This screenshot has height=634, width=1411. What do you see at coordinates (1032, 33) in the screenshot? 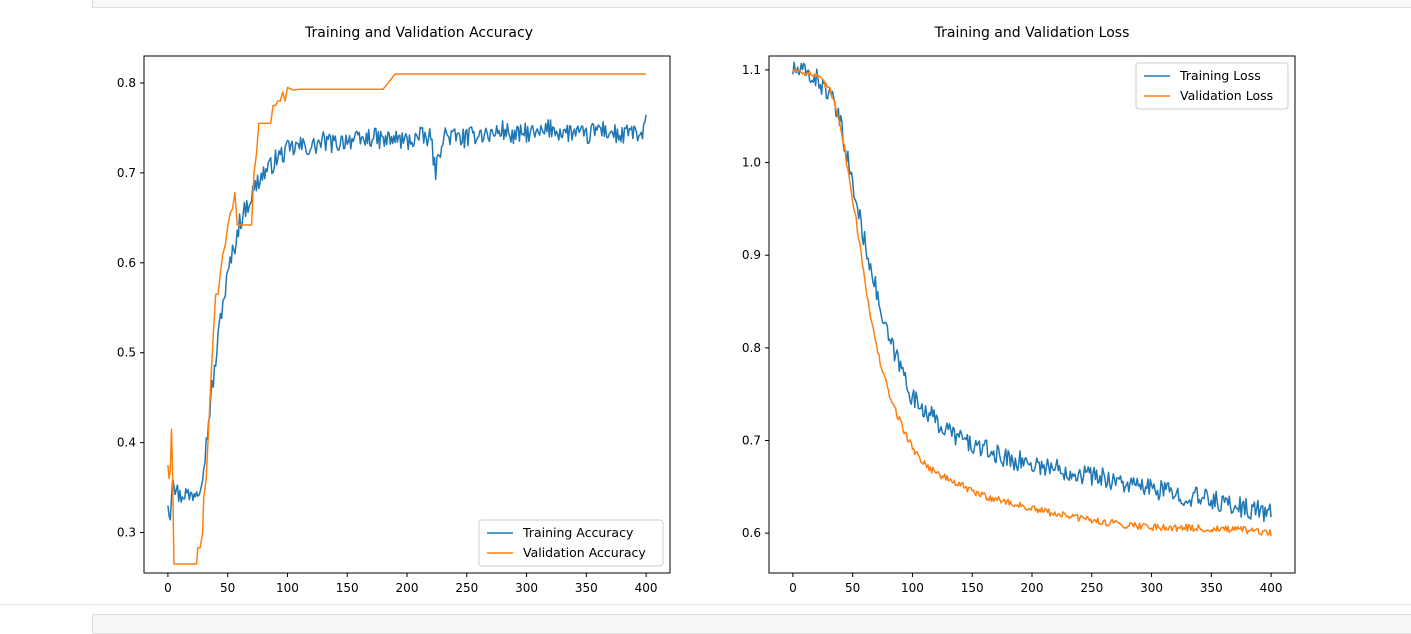
I see `chart-title: Training and Validation Loss` at bounding box center [1032, 33].